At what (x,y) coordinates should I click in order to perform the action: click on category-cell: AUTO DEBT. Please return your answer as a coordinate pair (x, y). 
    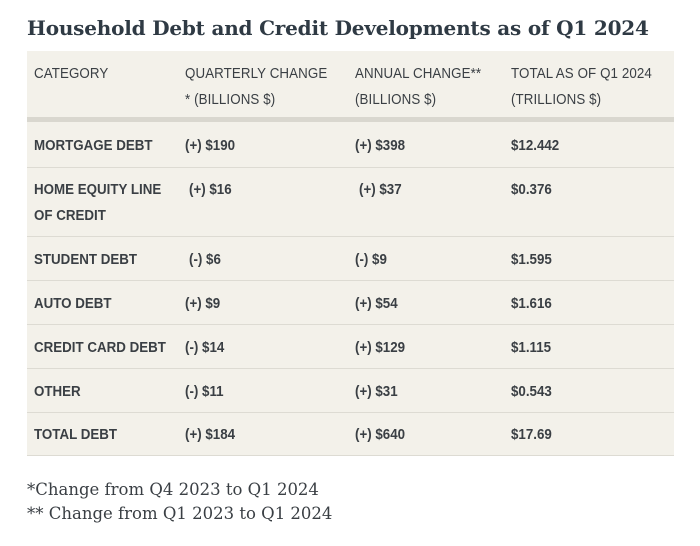
    Looking at the image, I should click on (73, 304).